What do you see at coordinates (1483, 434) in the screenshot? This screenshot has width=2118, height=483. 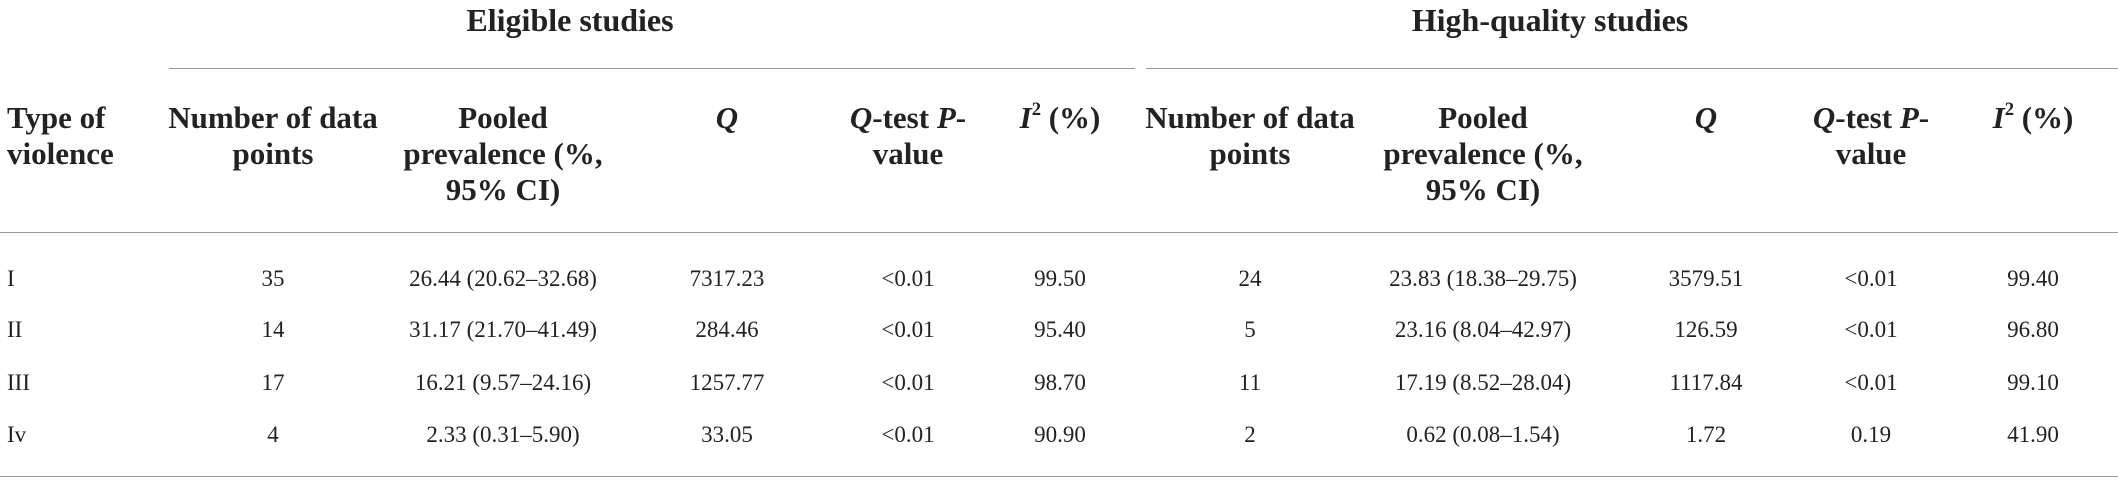 I see `table-cell: 0.62 (0.08–1.54)` at bounding box center [1483, 434].